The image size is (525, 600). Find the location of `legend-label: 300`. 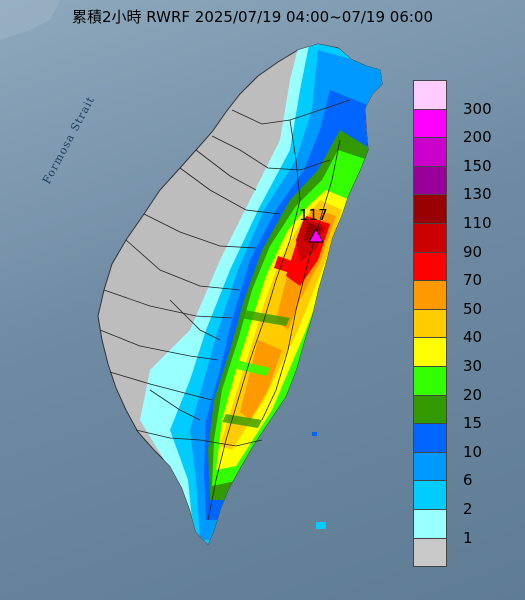

legend-label: 300 is located at coordinates (477, 108).